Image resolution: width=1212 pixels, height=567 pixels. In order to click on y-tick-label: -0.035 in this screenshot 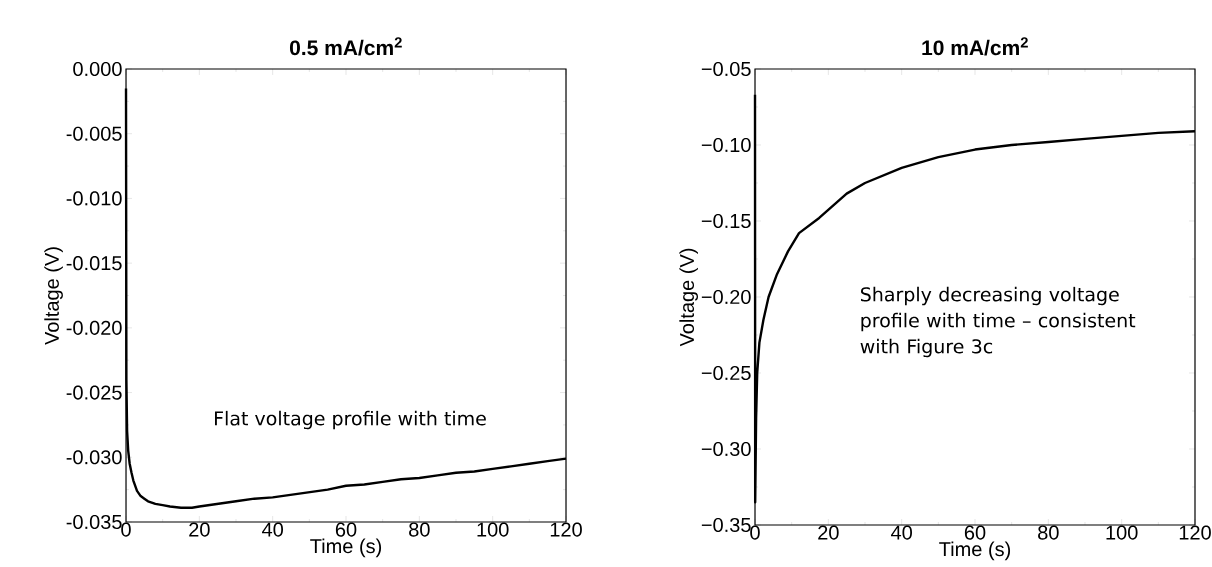, I will do `click(94, 522)`.